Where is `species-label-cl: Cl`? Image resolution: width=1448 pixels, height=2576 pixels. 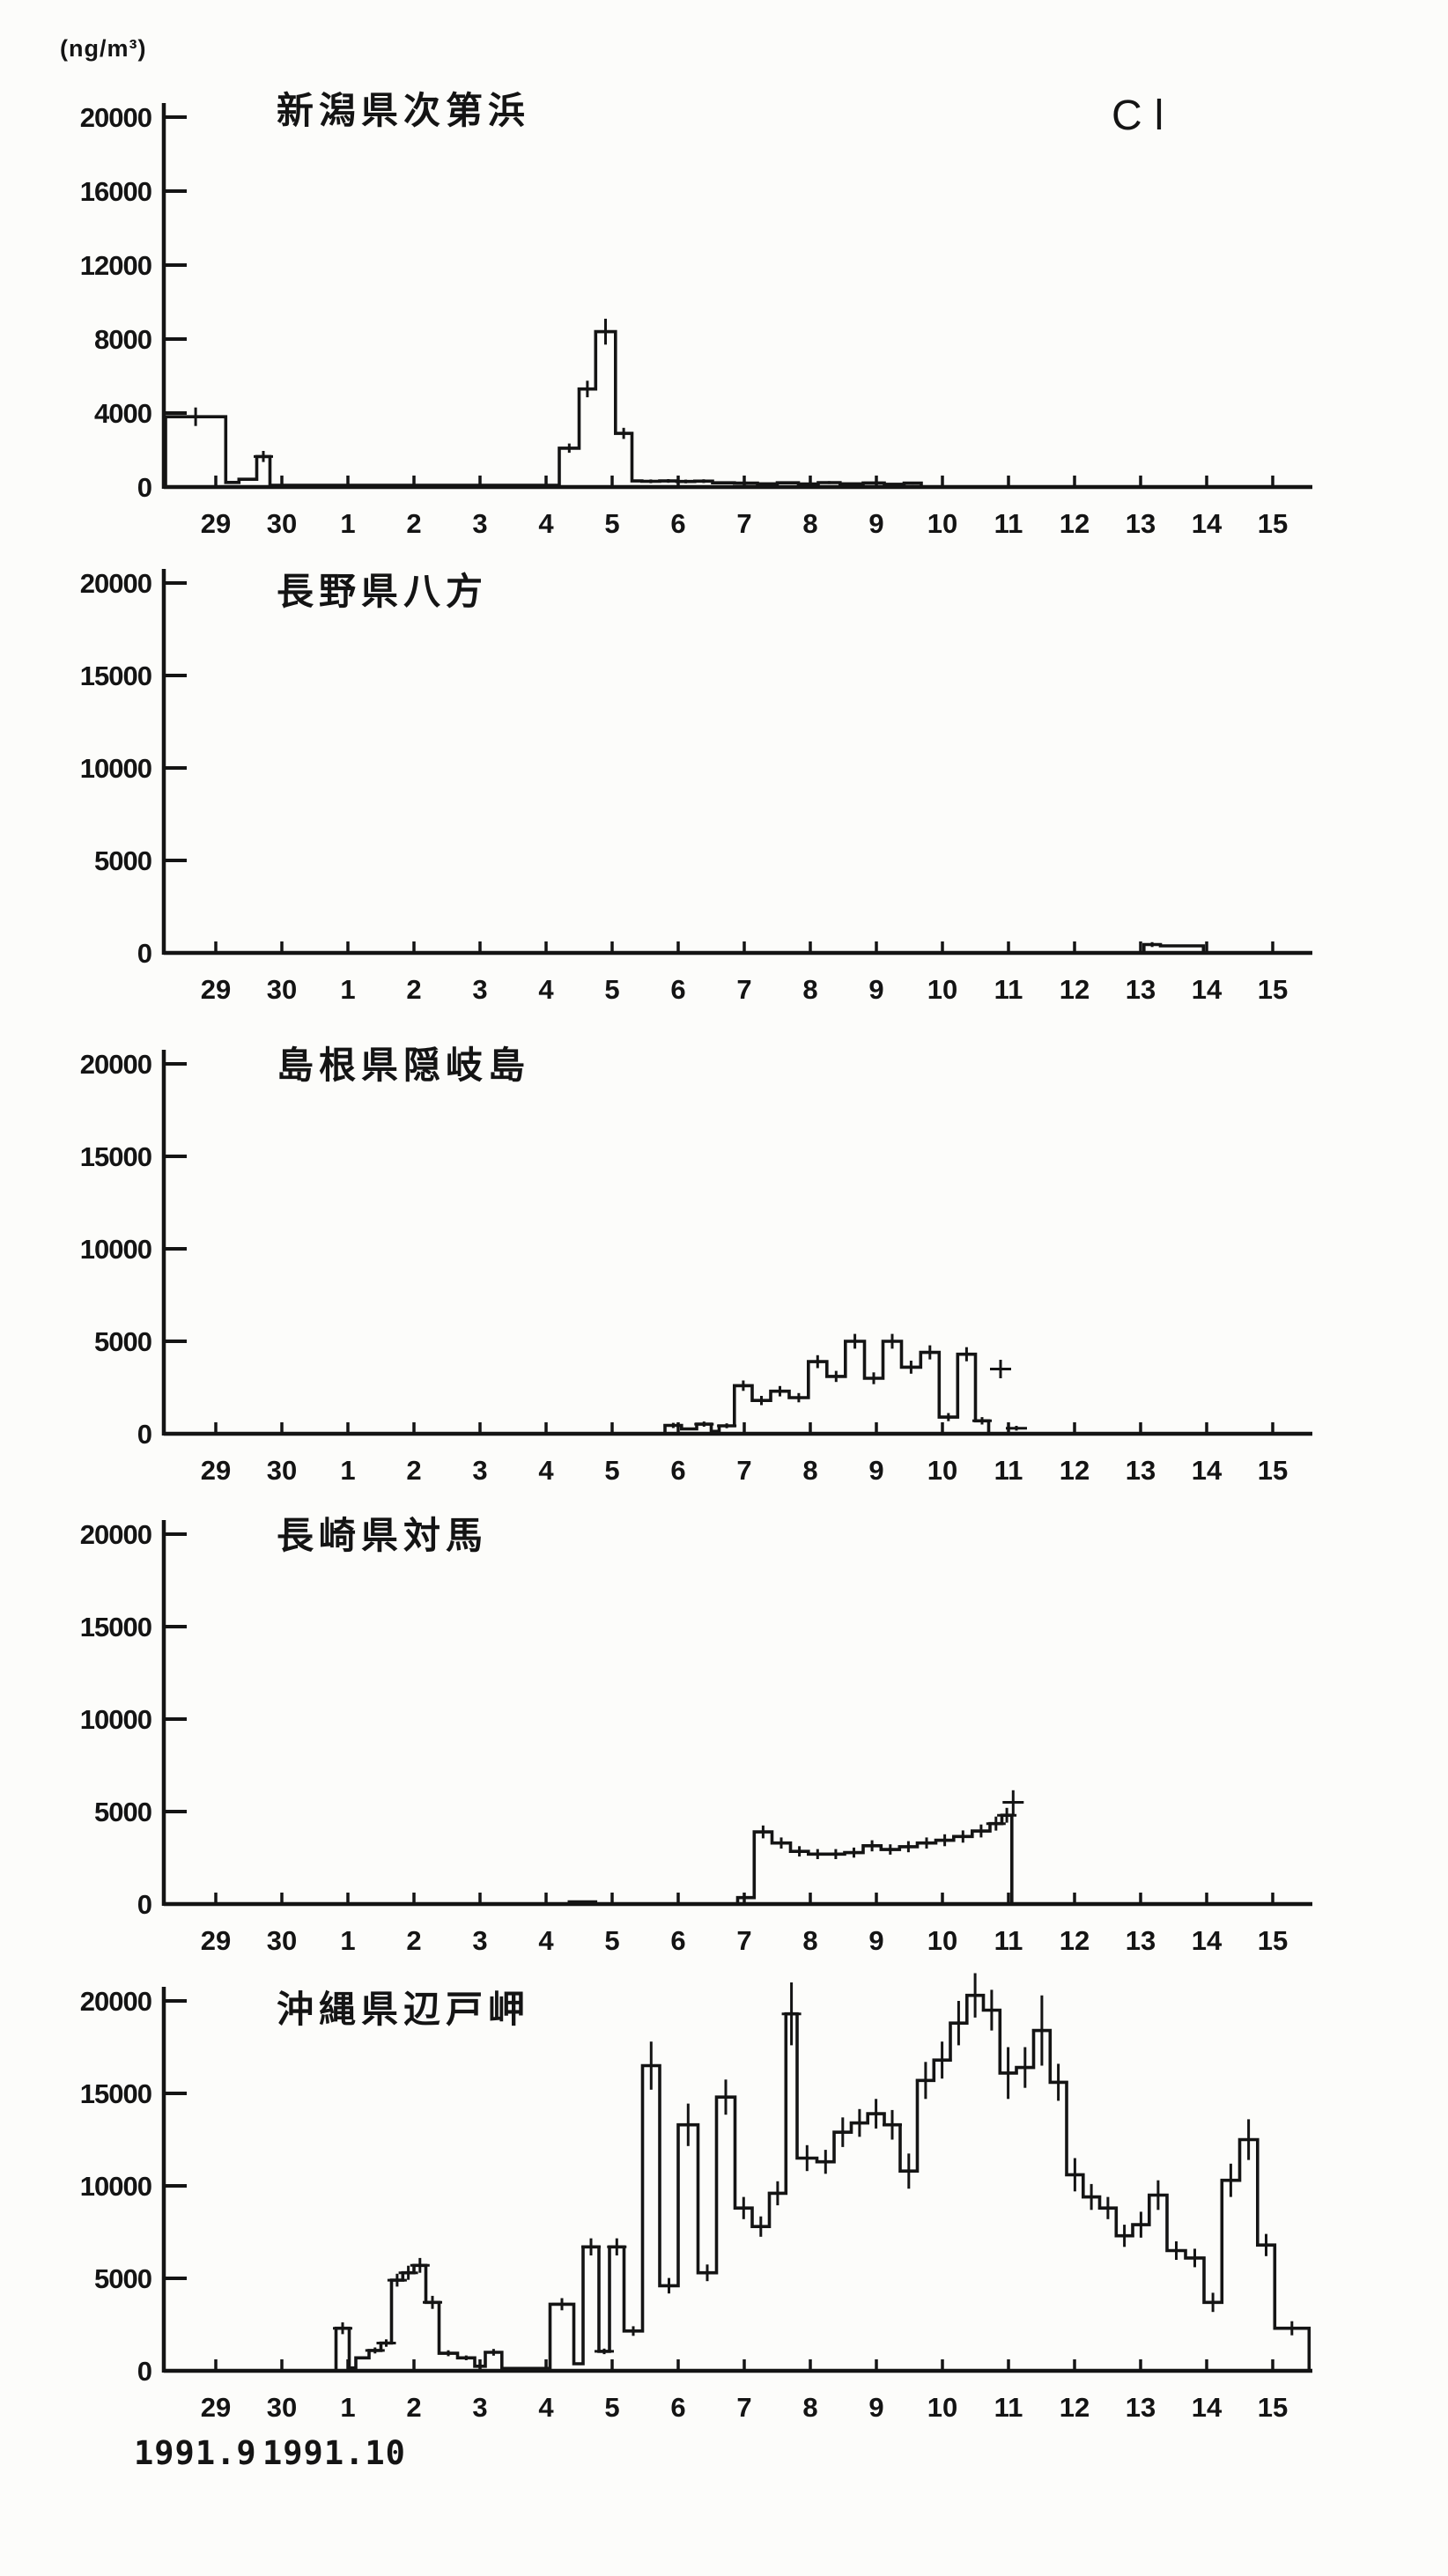
species-label-cl: Cl is located at coordinates (1145, 115).